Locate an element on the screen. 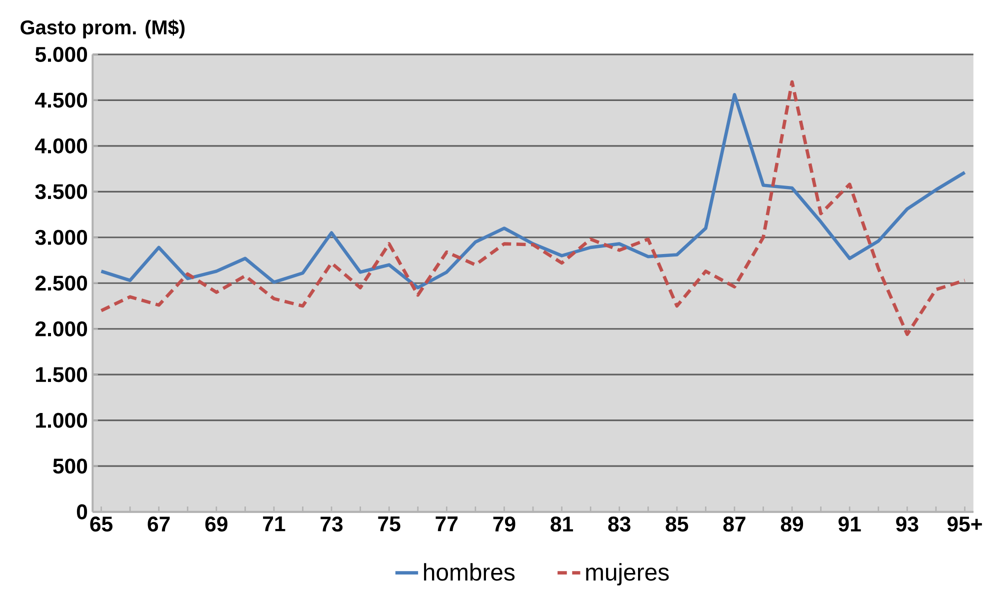  y-tick-label: 1.000 is located at coordinates (62, 420).